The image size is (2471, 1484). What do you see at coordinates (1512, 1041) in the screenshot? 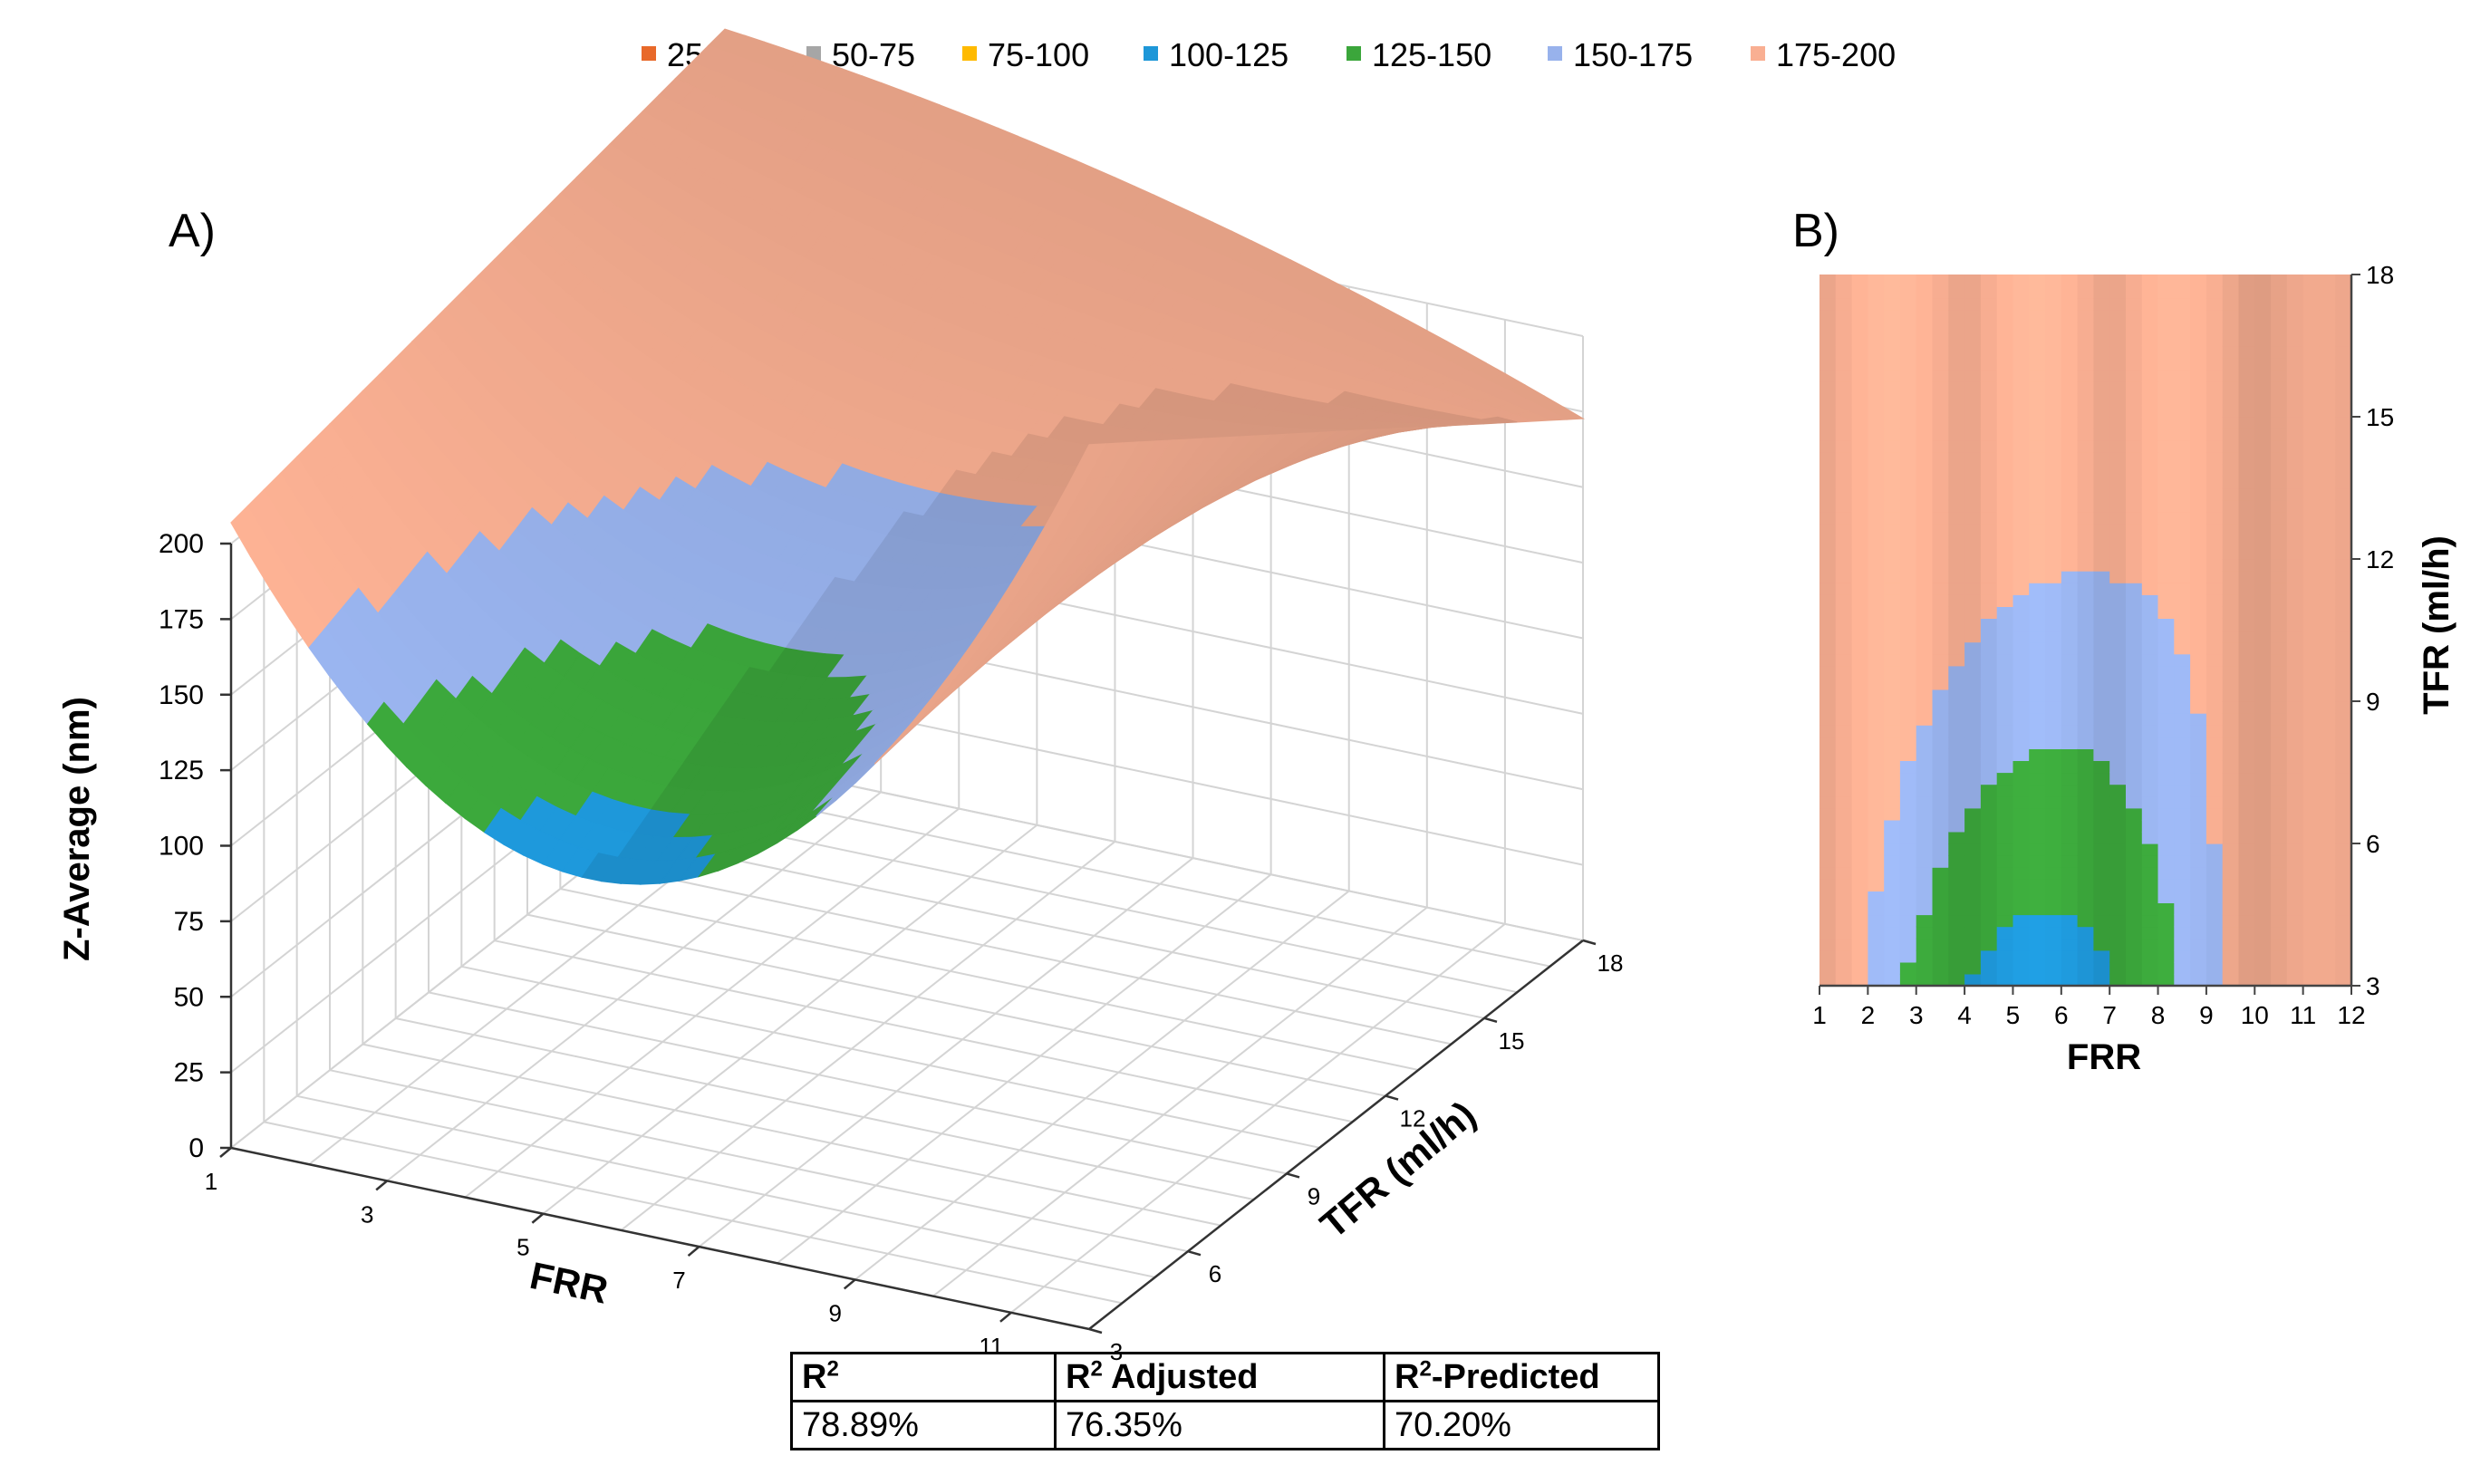
I see `y-tick-label: 15` at bounding box center [1512, 1041].